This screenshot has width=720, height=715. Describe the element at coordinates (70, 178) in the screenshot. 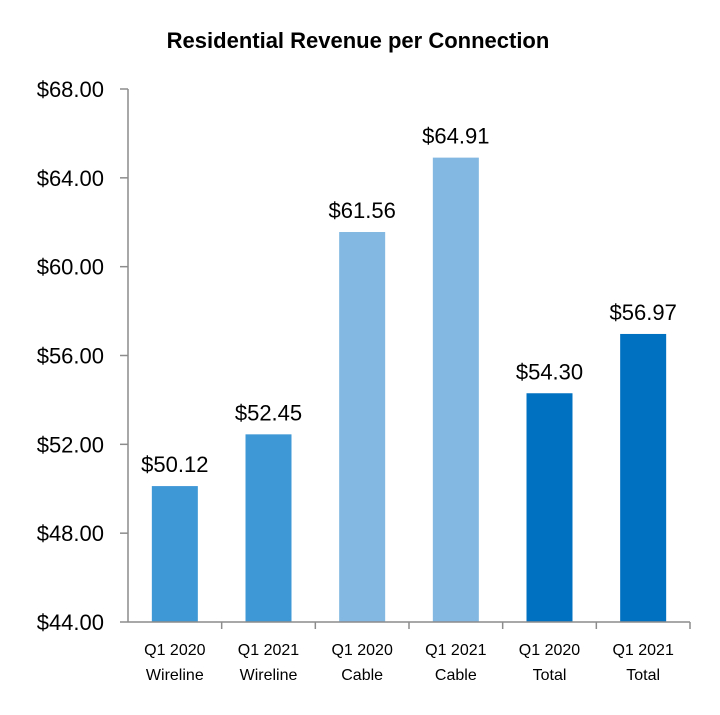

I see `y-tick-label: $64.00` at that location.